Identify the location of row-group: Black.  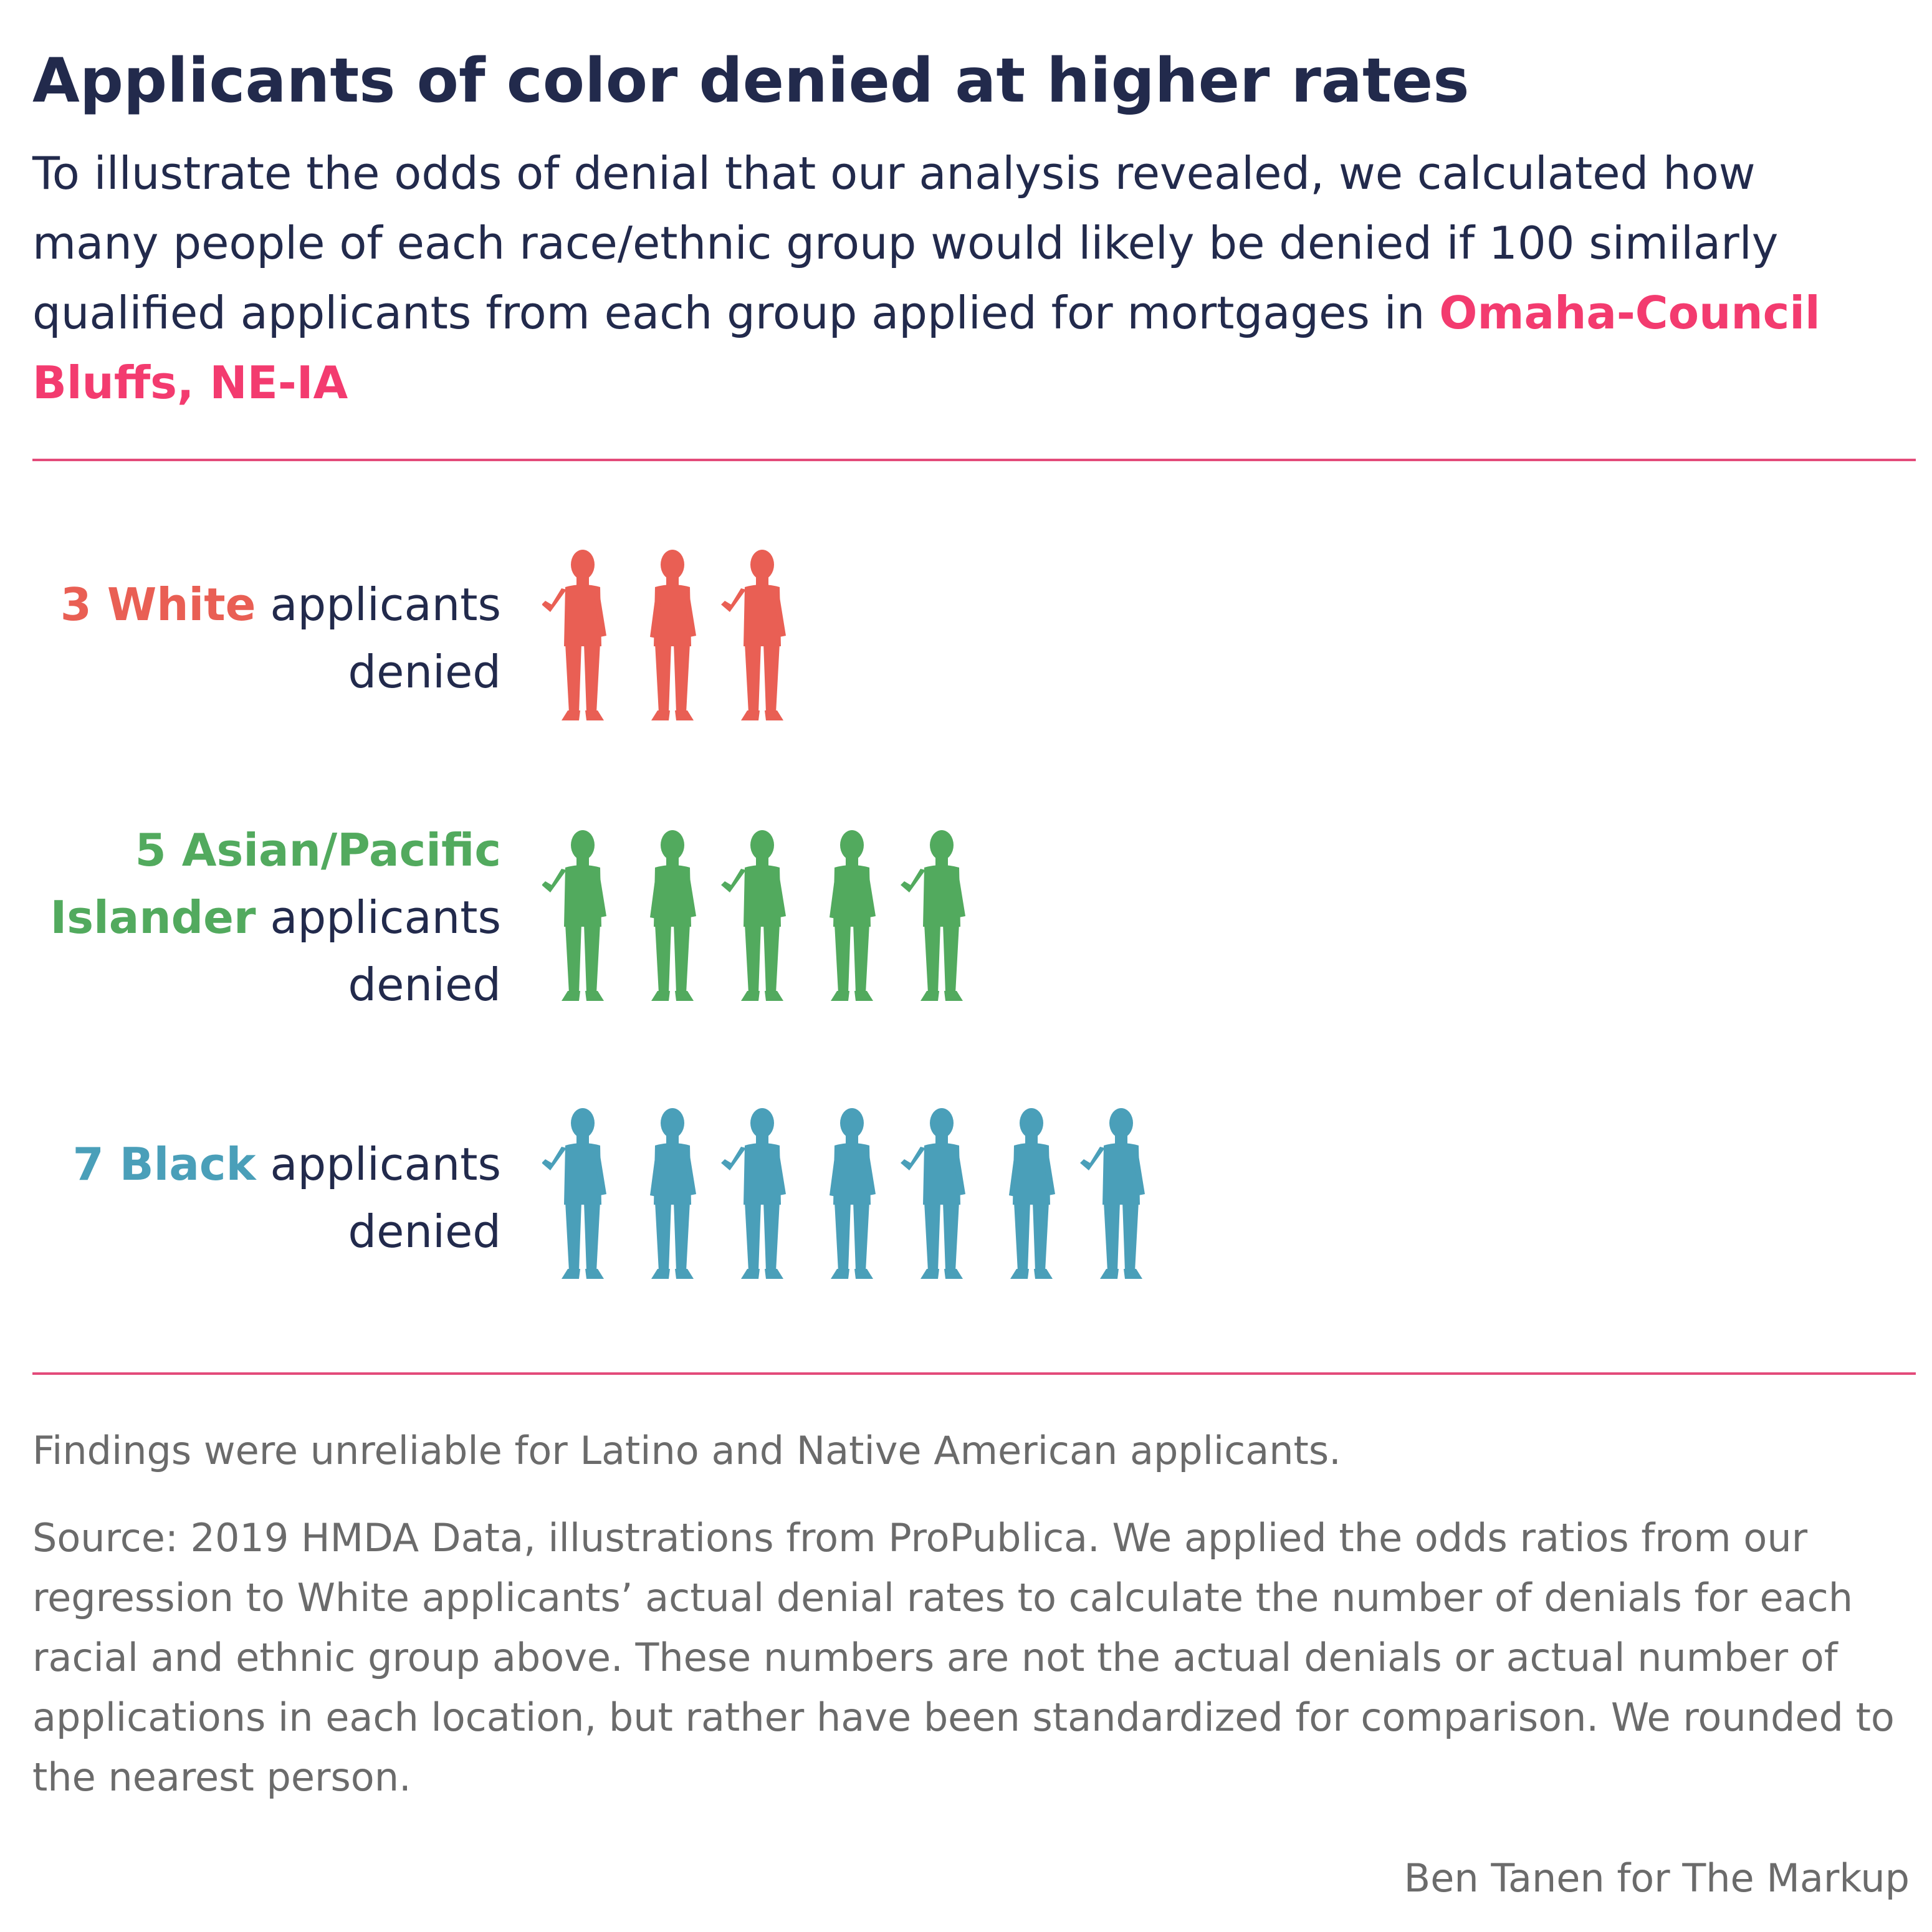
(187, 1164).